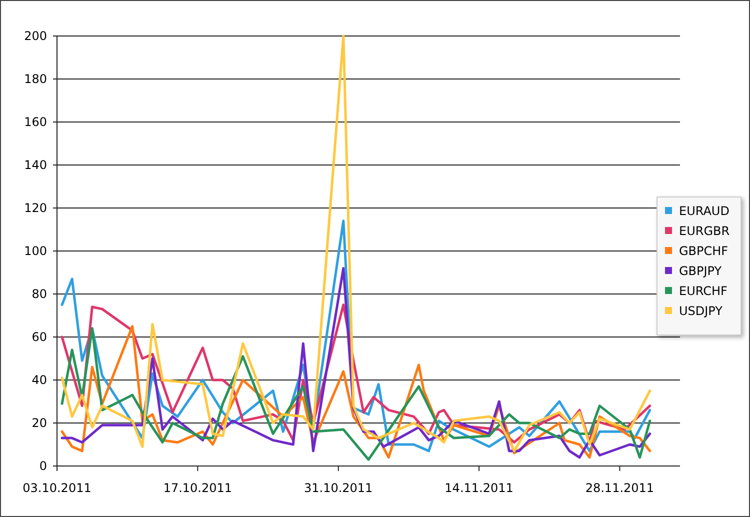  I want to click on y-tick-label: 120, so click(35, 208).